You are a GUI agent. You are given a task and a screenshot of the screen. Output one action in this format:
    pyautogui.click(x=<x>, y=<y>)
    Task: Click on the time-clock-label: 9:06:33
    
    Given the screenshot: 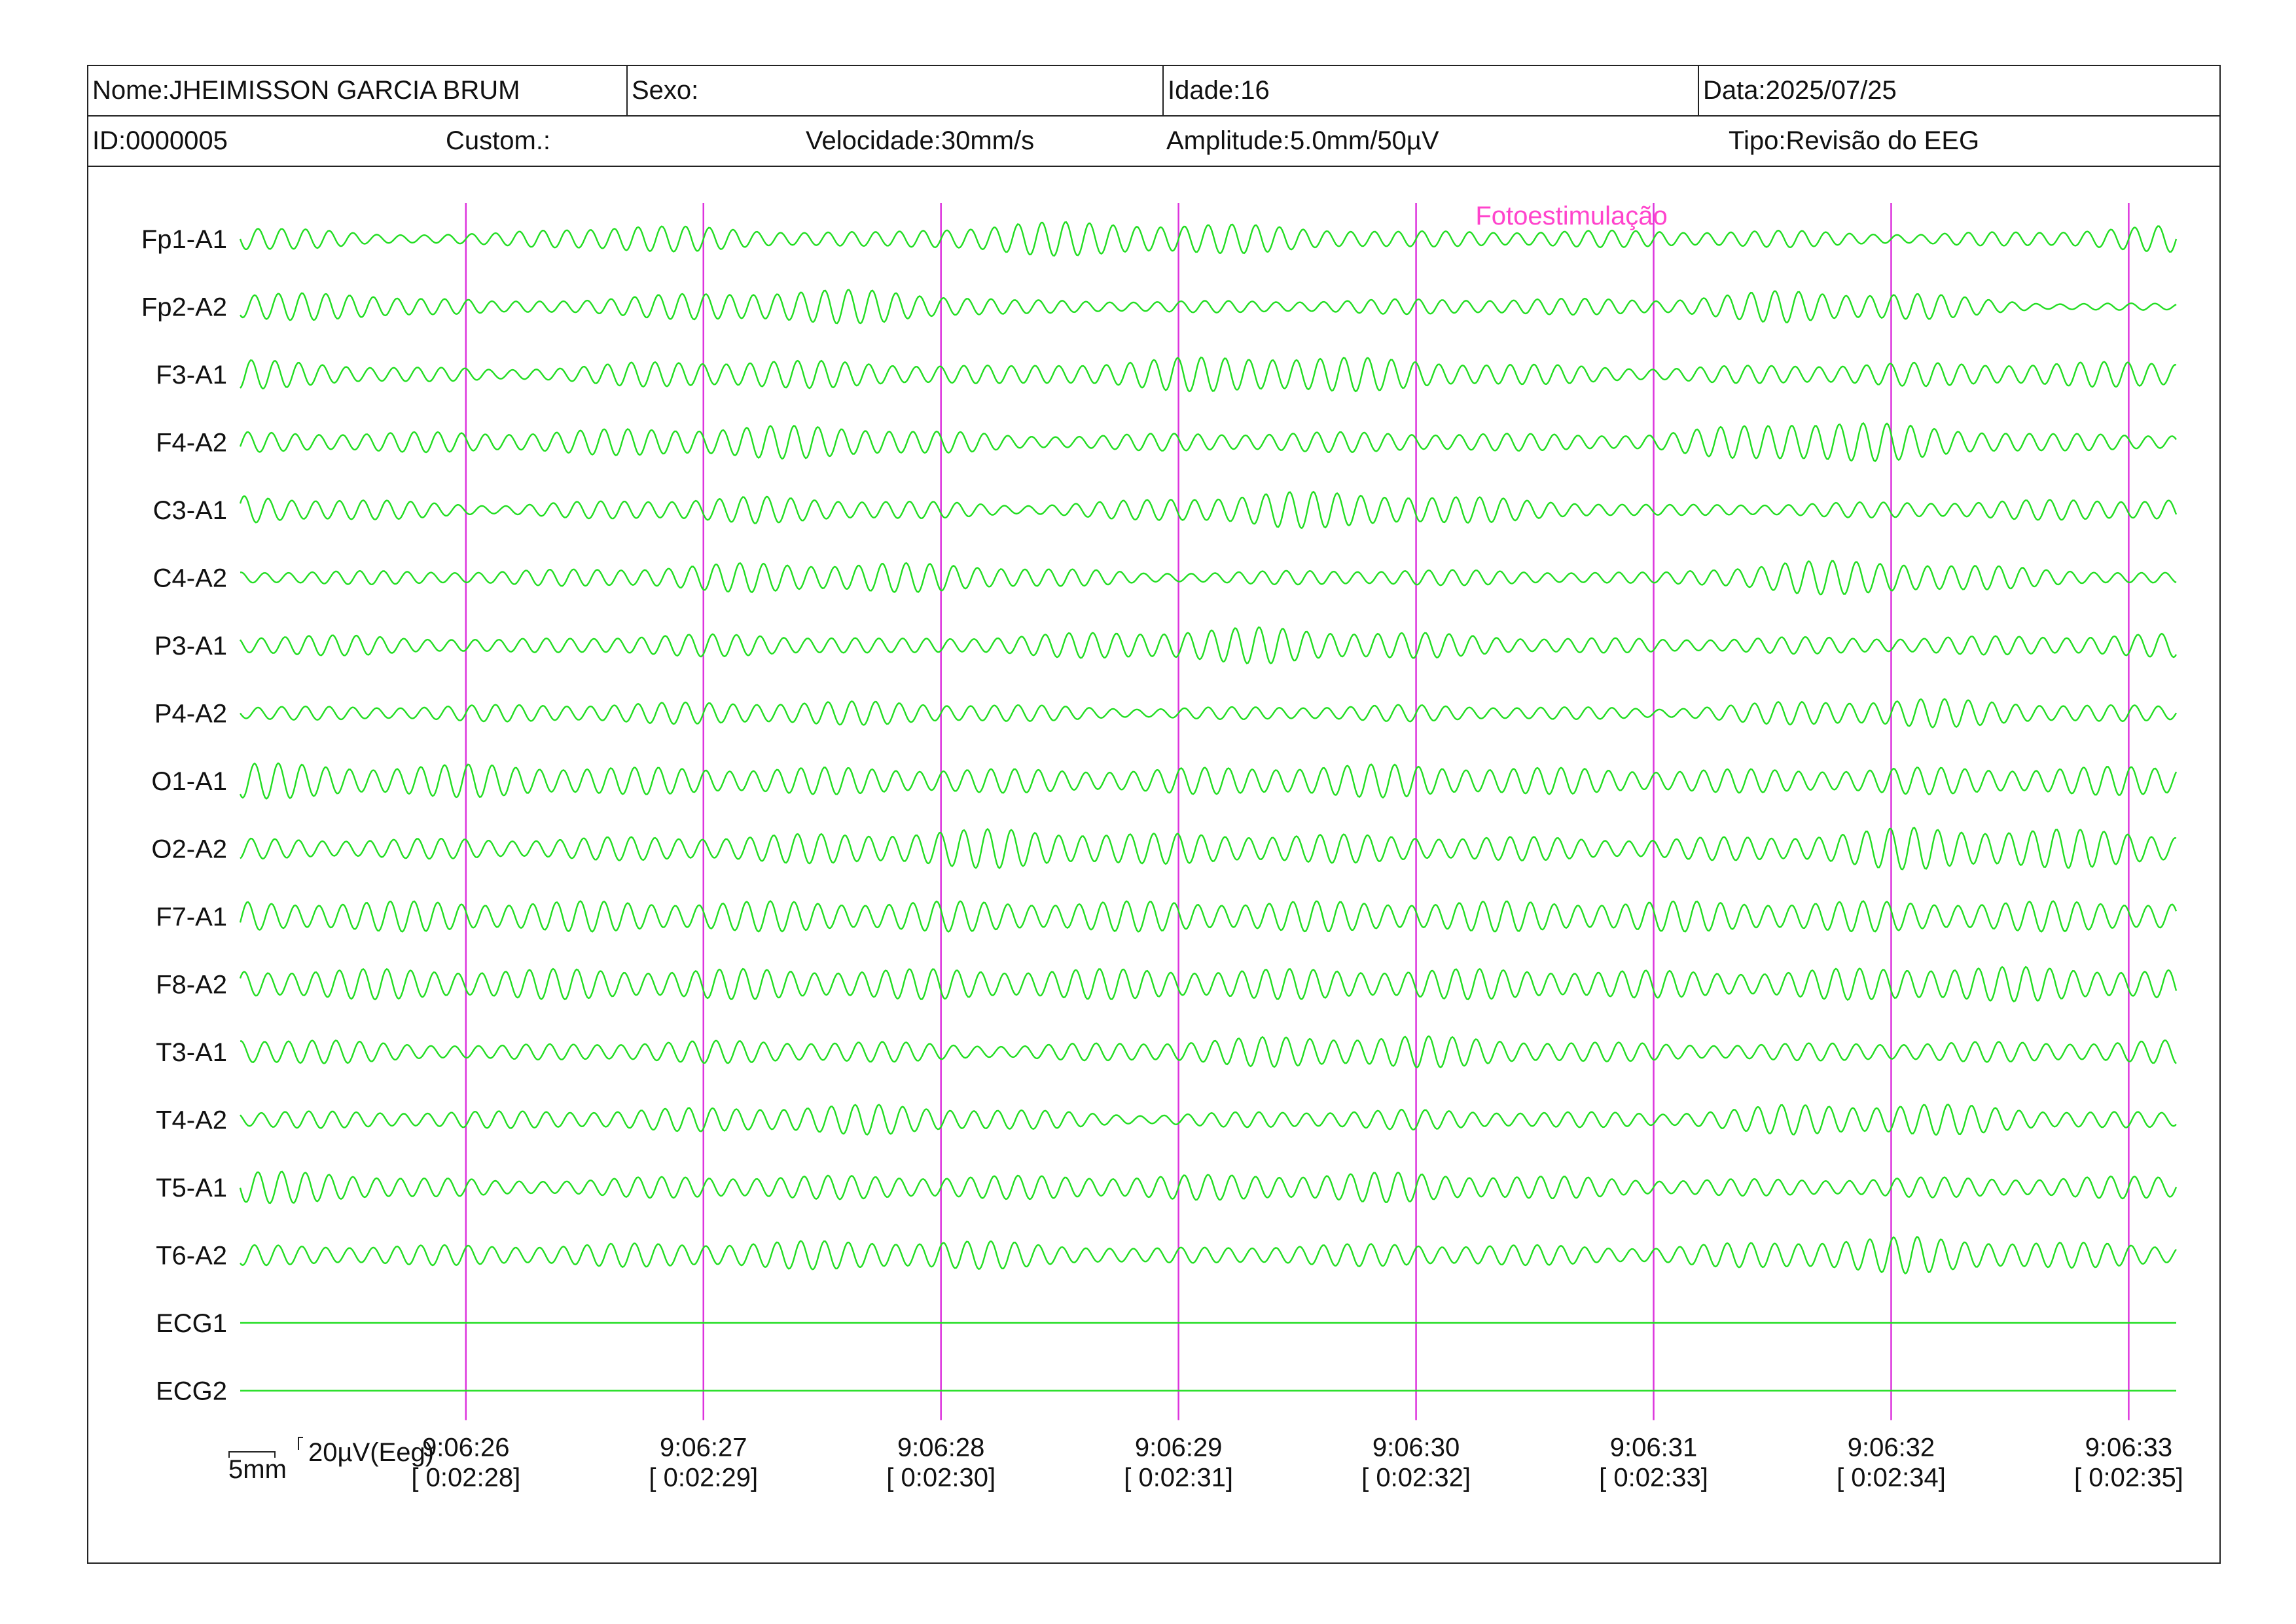 What is the action you would take?
    pyautogui.click(x=2128, y=1448)
    